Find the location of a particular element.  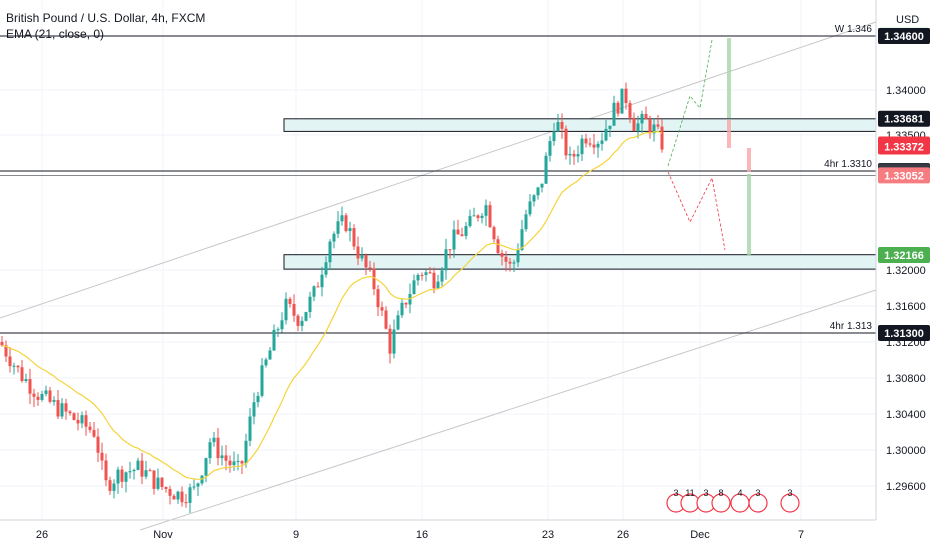

event-marker-icon is located at coordinates (721, 503).